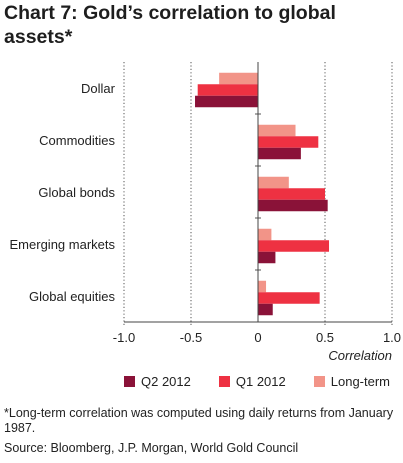  What do you see at coordinates (238, 78) in the screenshot?
I see `bar-dollar-long-term` at bounding box center [238, 78].